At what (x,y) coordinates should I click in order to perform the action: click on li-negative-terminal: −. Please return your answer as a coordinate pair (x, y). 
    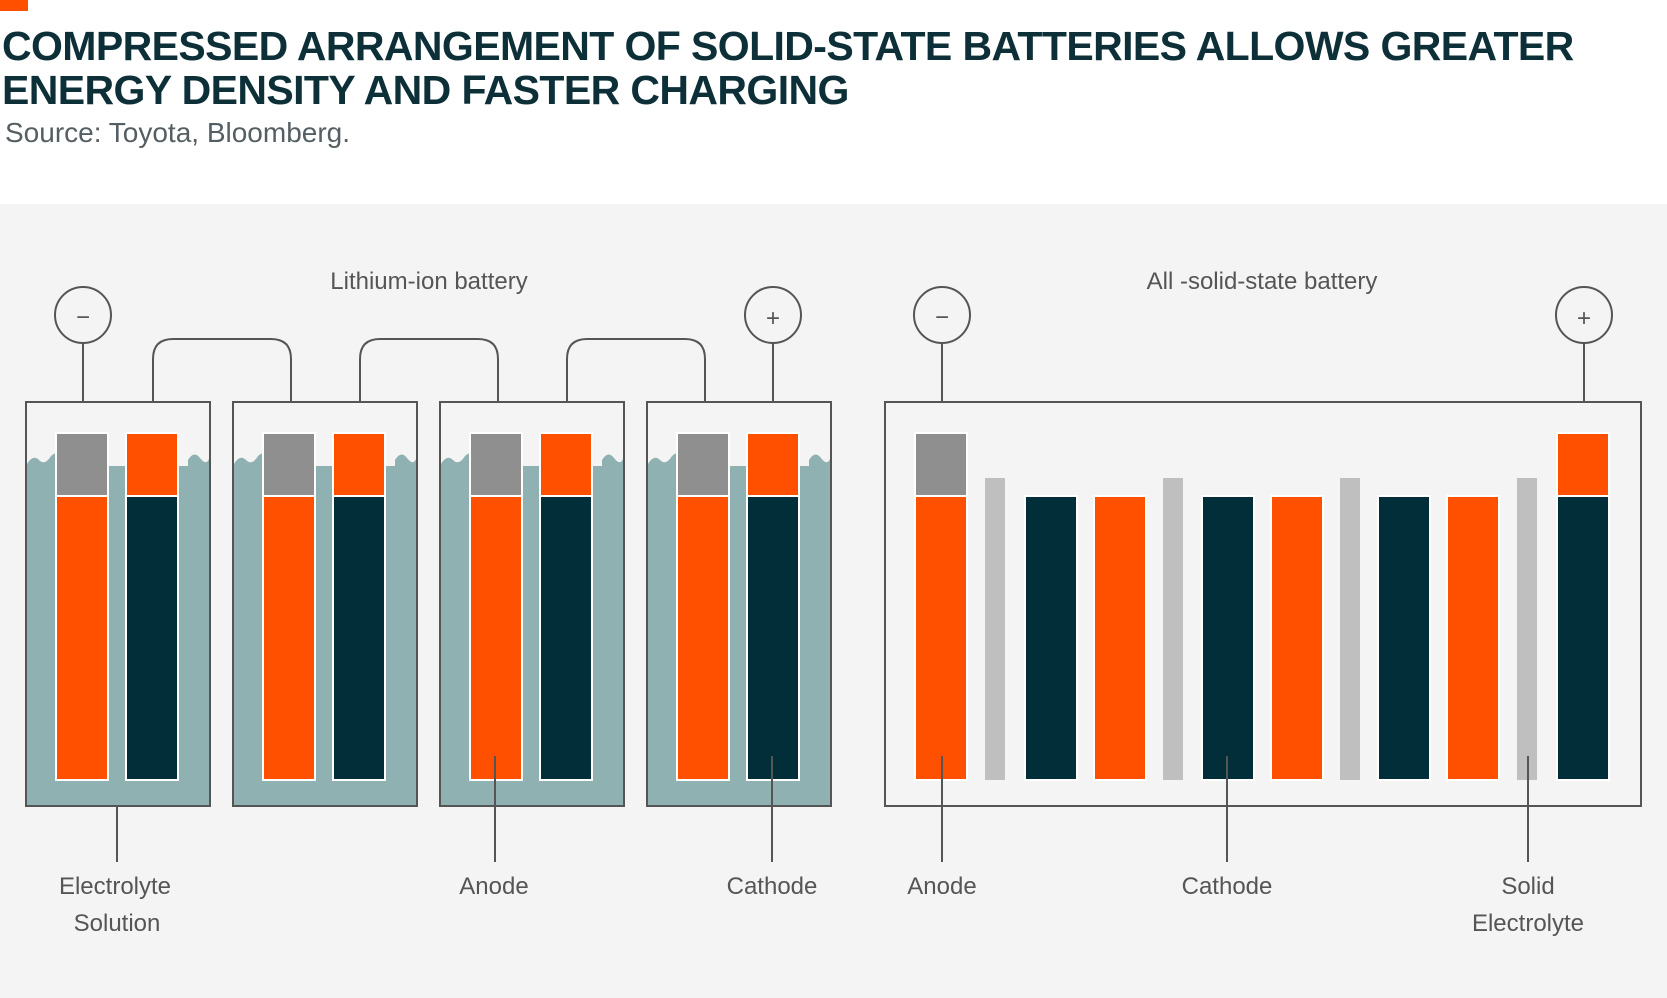
    Looking at the image, I should click on (83, 315).